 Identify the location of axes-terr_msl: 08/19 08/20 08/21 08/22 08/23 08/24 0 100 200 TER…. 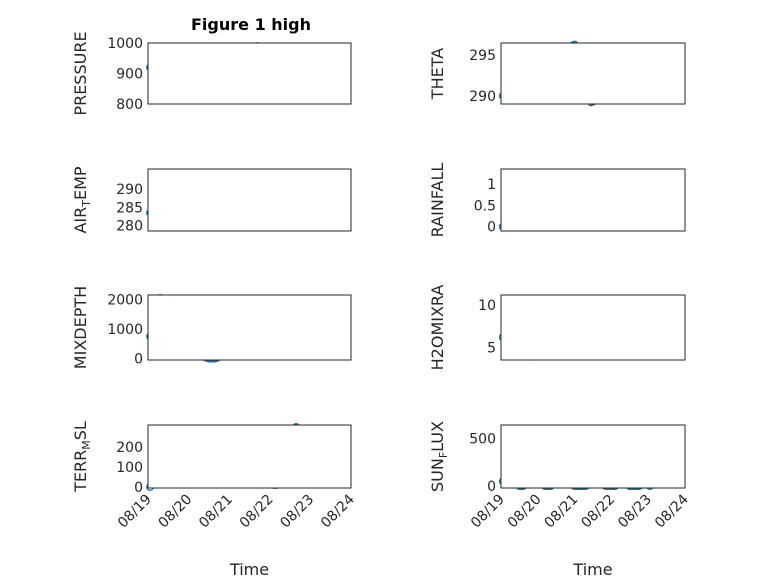
(214, 500).